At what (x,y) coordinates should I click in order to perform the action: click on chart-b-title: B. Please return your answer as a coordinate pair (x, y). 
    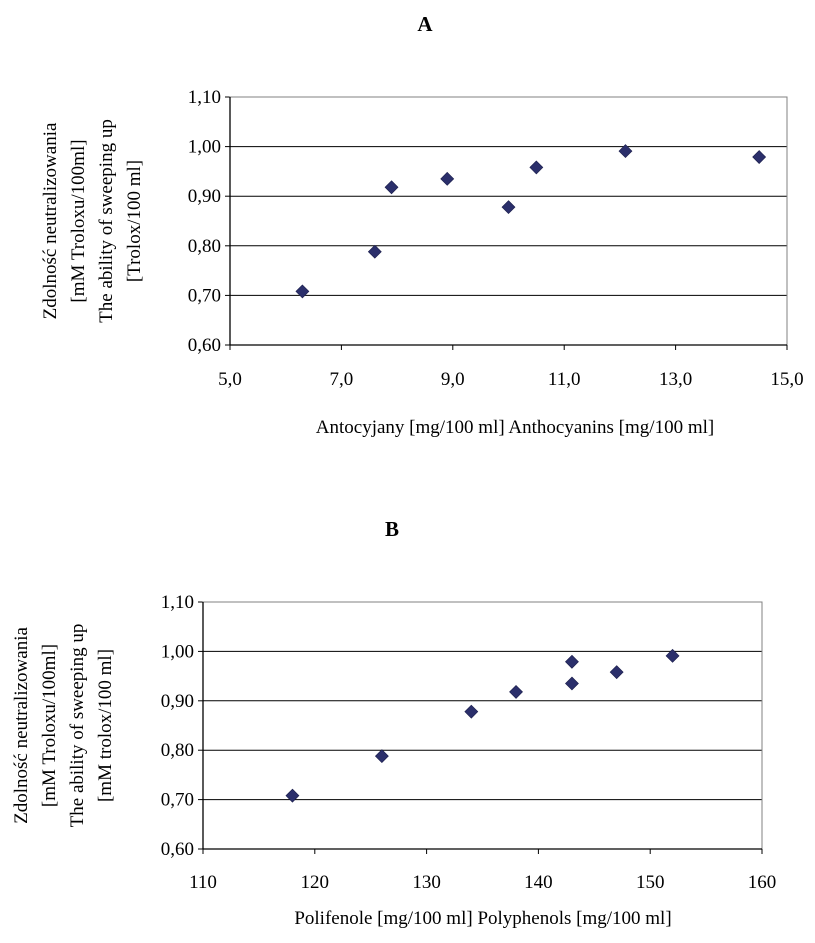
    Looking at the image, I should click on (392, 529).